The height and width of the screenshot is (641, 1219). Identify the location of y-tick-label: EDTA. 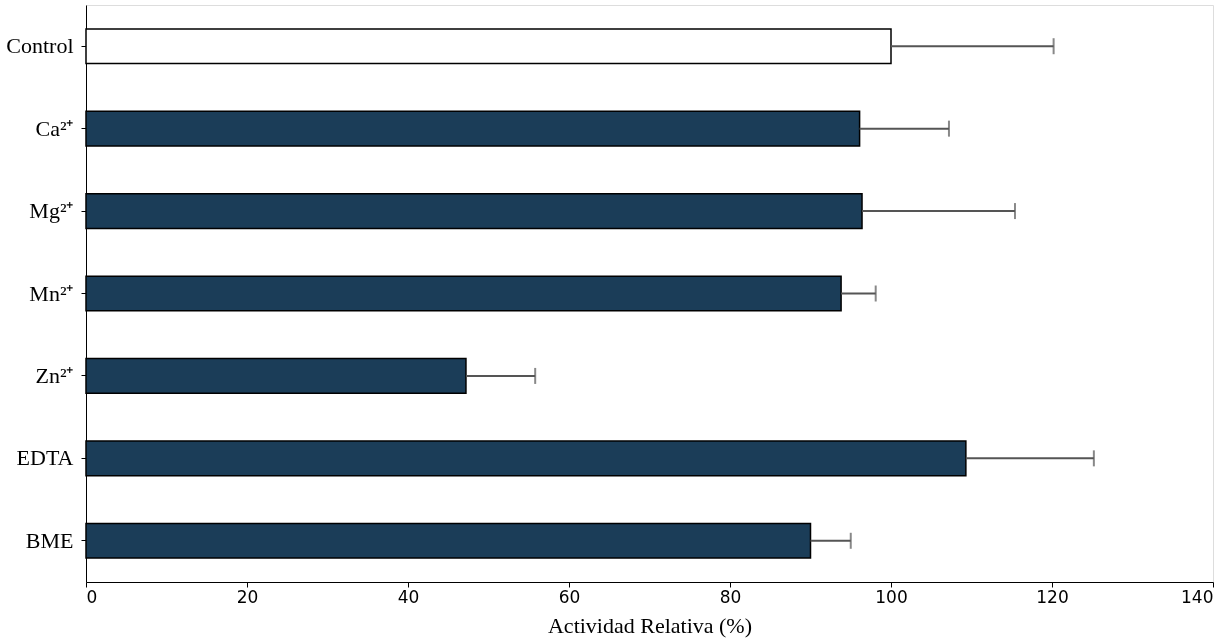
(45, 458).